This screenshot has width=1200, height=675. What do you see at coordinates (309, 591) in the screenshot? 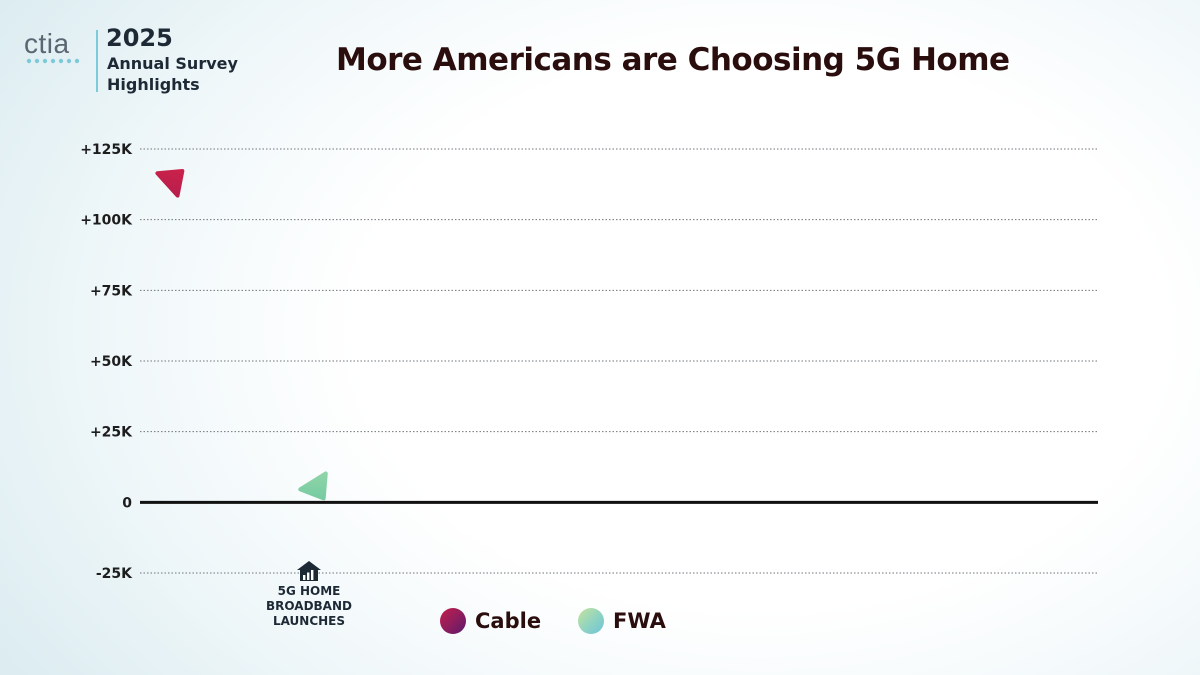
I see `annotation-line: 5G HOME` at bounding box center [309, 591].